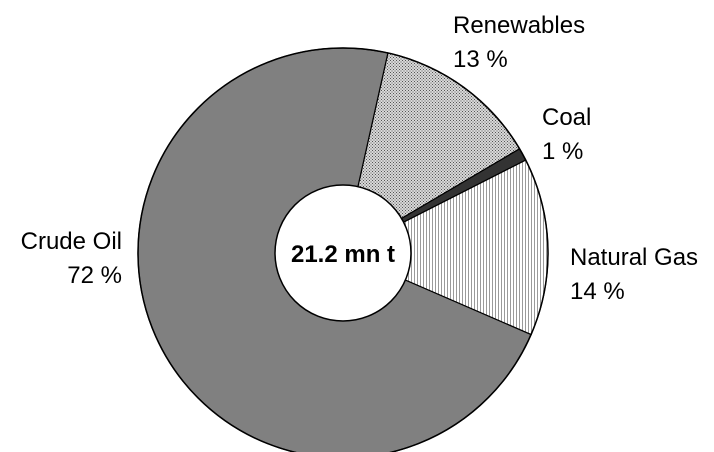 This screenshot has width=714, height=452. What do you see at coordinates (94, 275) in the screenshot?
I see `slice-value-crude-oil: 72 %` at bounding box center [94, 275].